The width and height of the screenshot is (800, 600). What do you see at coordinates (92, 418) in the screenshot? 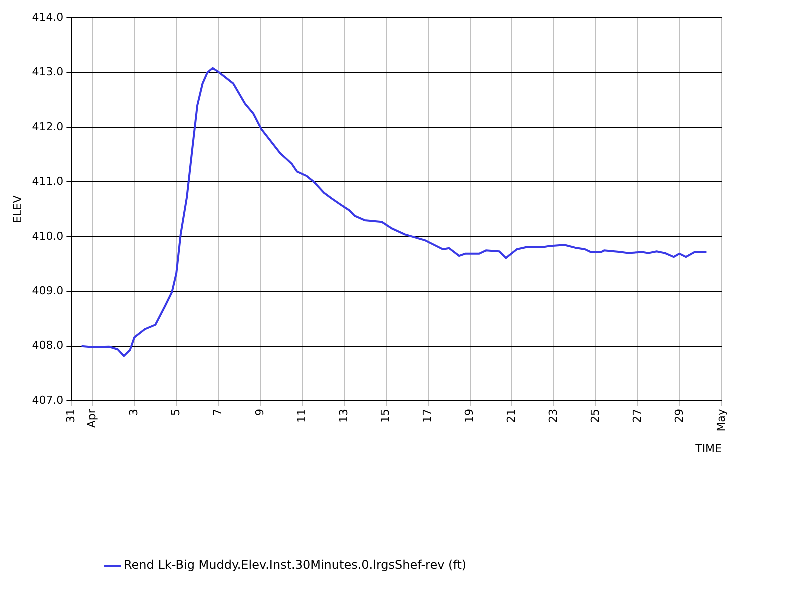
I see `x-tick-label: Apr` at bounding box center [92, 418].